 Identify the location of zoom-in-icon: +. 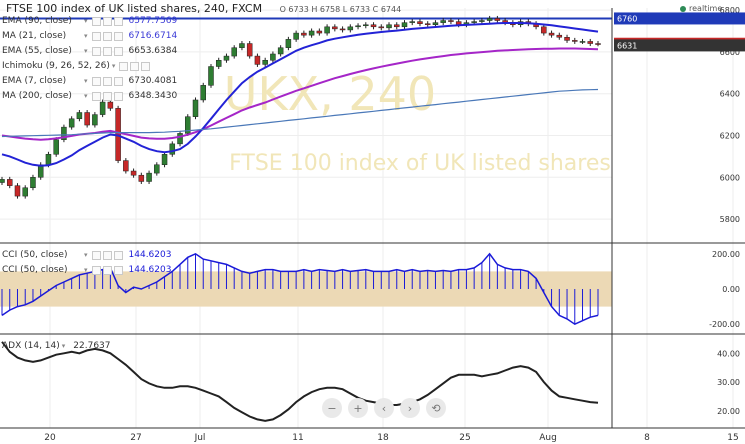
(358, 408).